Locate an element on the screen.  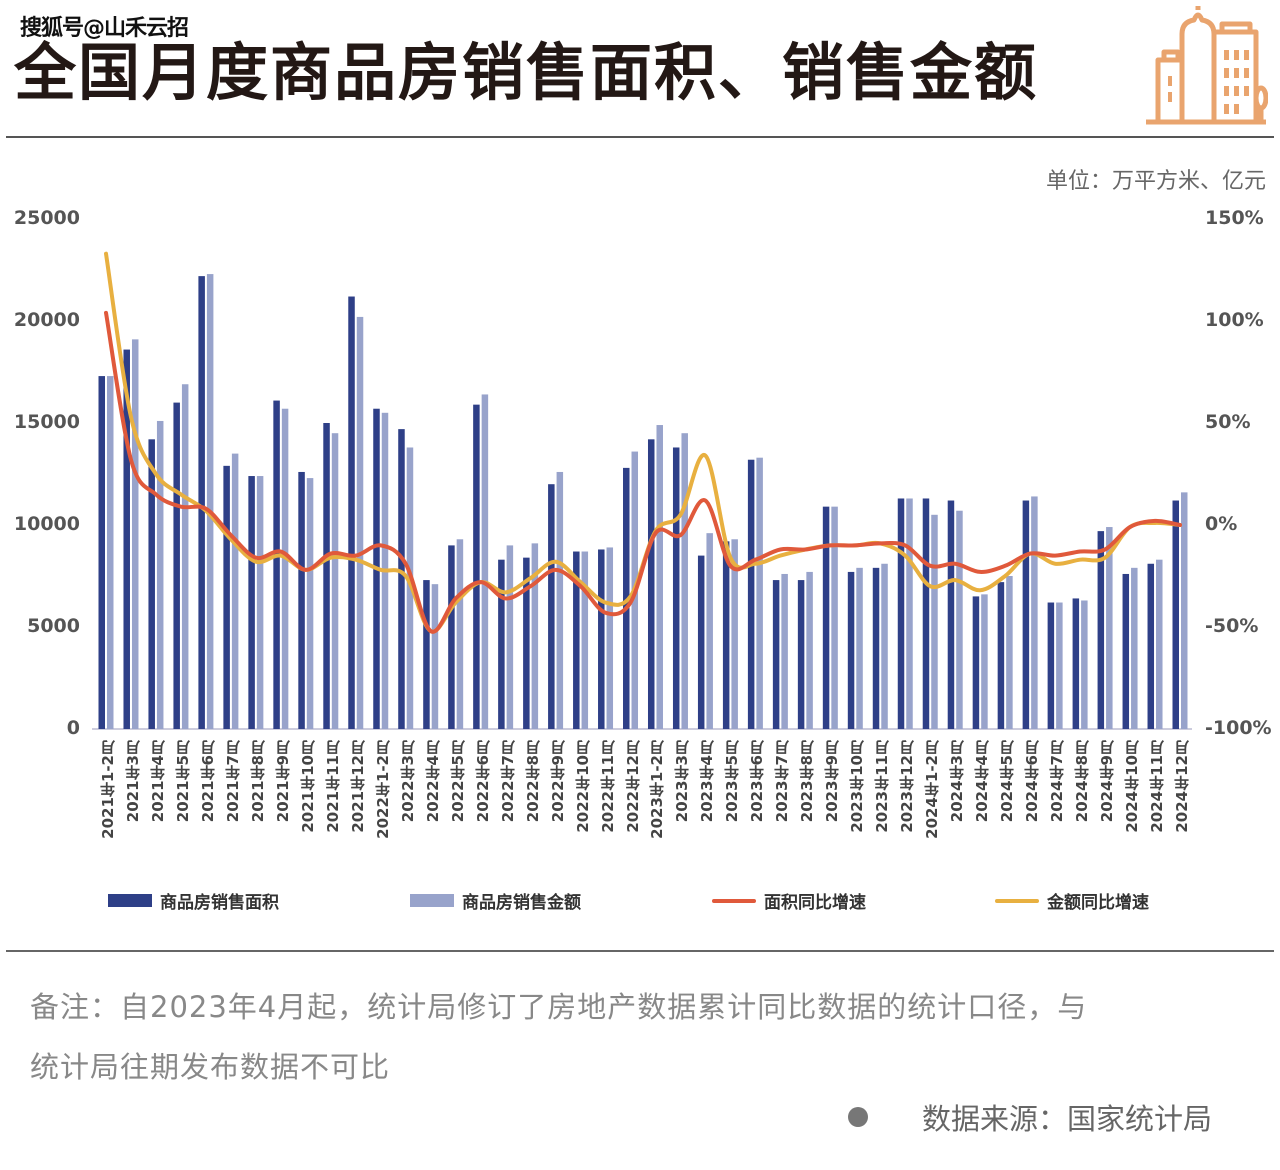
page-title: 全国月度商品房销售面积、销售金额 is located at coordinates (526, 72).